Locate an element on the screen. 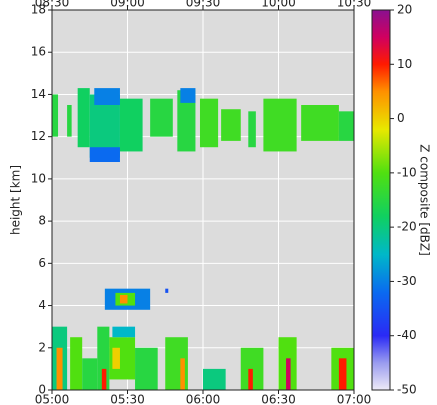  top-tick-label: 10:30 is located at coordinates (354, 5).